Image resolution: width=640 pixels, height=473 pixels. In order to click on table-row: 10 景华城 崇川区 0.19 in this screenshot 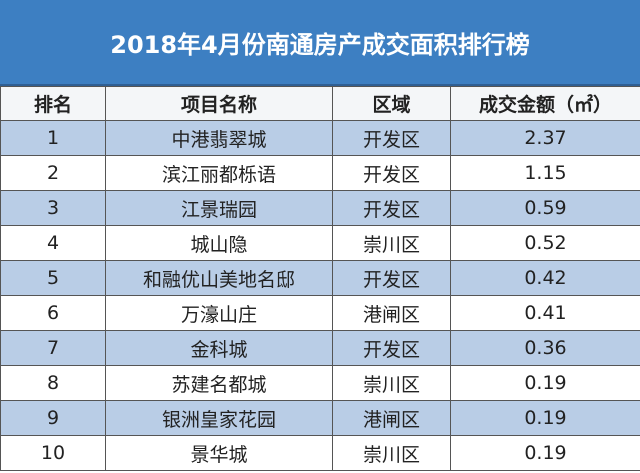, I will do `click(320, 453)`.